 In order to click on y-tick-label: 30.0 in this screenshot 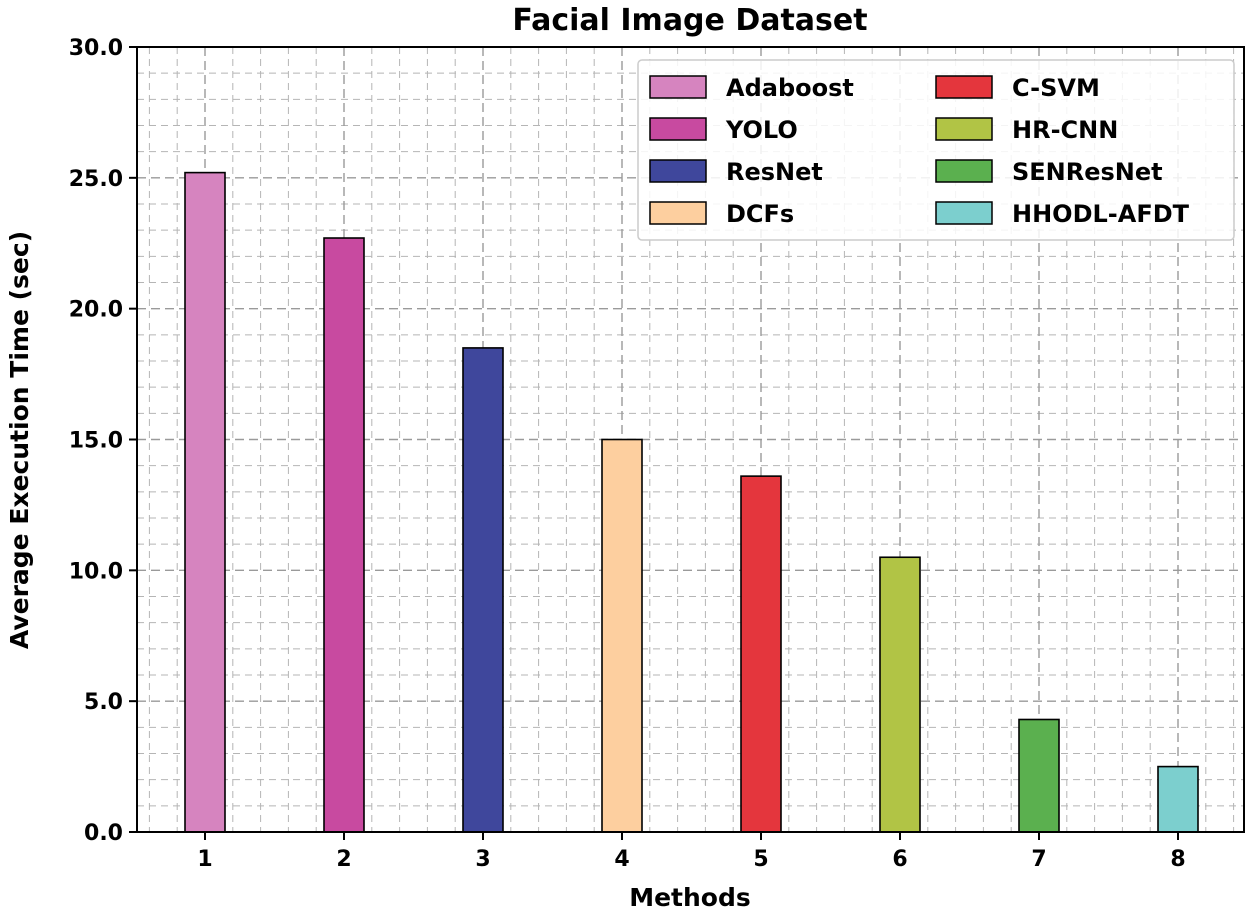, I will do `click(96, 48)`.